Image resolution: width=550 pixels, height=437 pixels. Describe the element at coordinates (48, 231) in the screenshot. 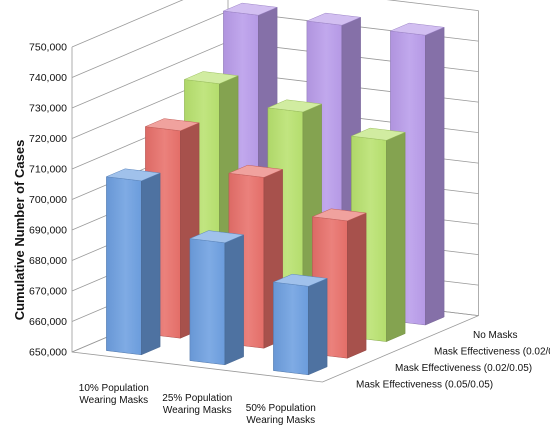

I see `y-tick-label: 690,000` at that location.